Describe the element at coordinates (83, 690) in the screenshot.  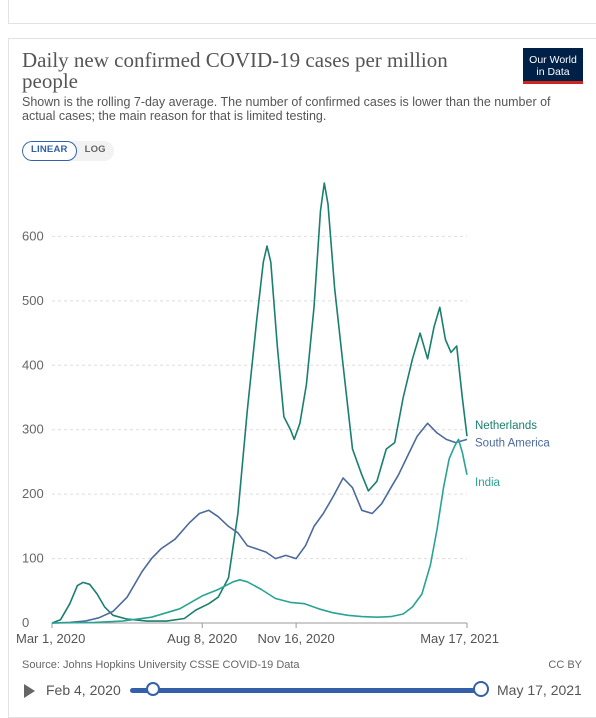
I see `timeline-start-label: Feb 4, 2020` at that location.